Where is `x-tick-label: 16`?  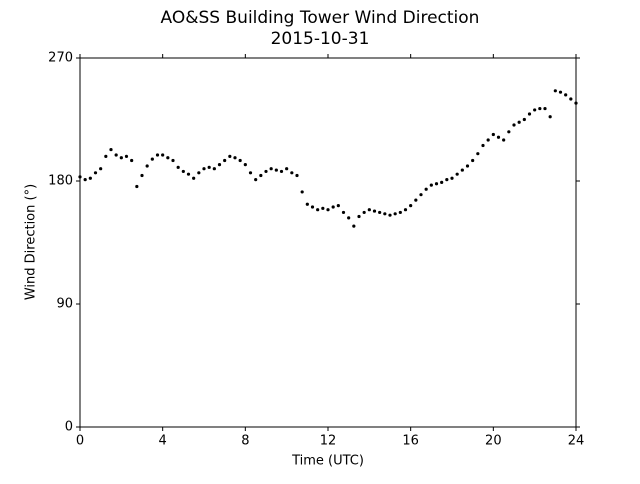 x-tick-label: 16 is located at coordinates (410, 441).